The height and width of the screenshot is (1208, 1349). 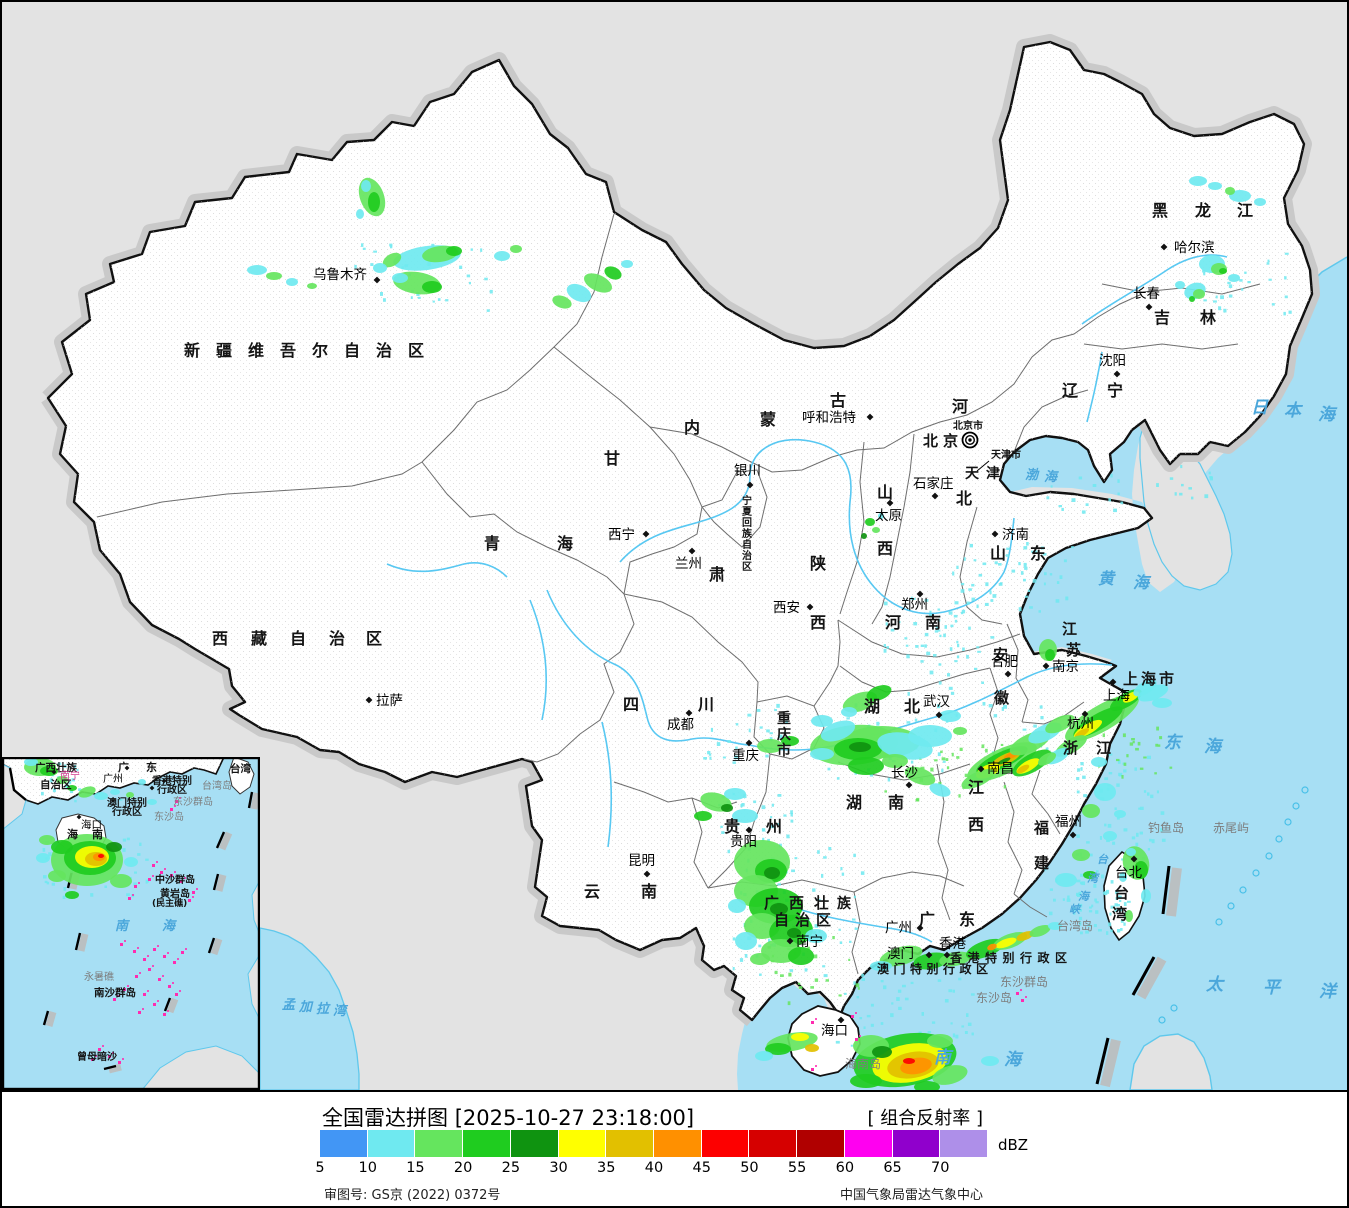 What do you see at coordinates (612, 458) in the screenshot?
I see `map-label: 甘` at bounding box center [612, 458].